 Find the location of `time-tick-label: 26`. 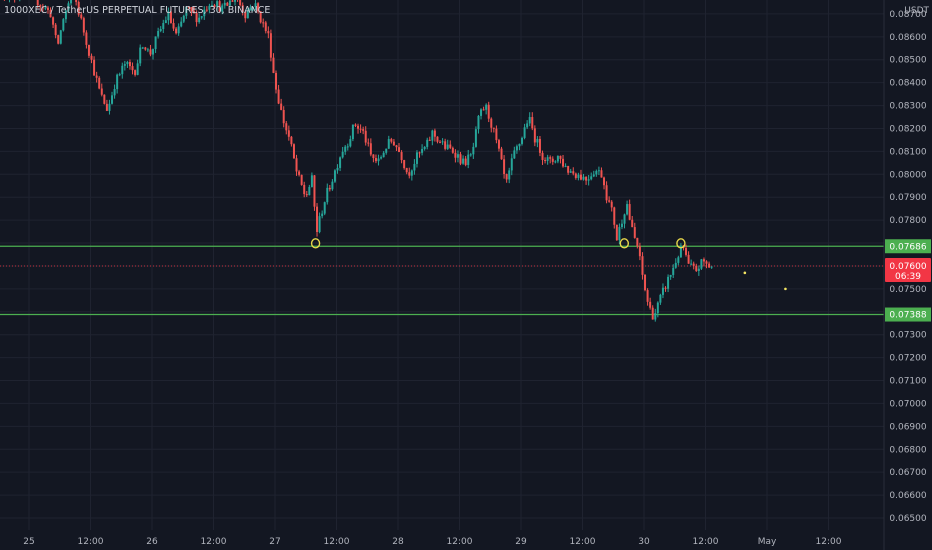

time-tick-label: 26 is located at coordinates (152, 542).